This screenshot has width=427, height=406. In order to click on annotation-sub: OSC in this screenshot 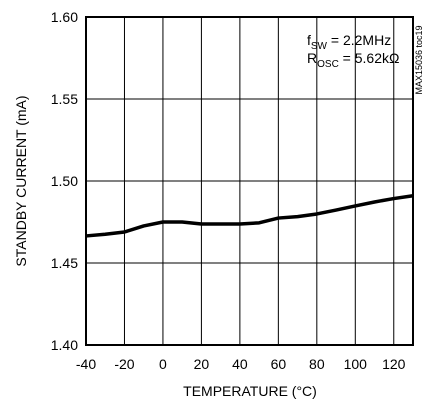, I will do `click(328, 64)`.